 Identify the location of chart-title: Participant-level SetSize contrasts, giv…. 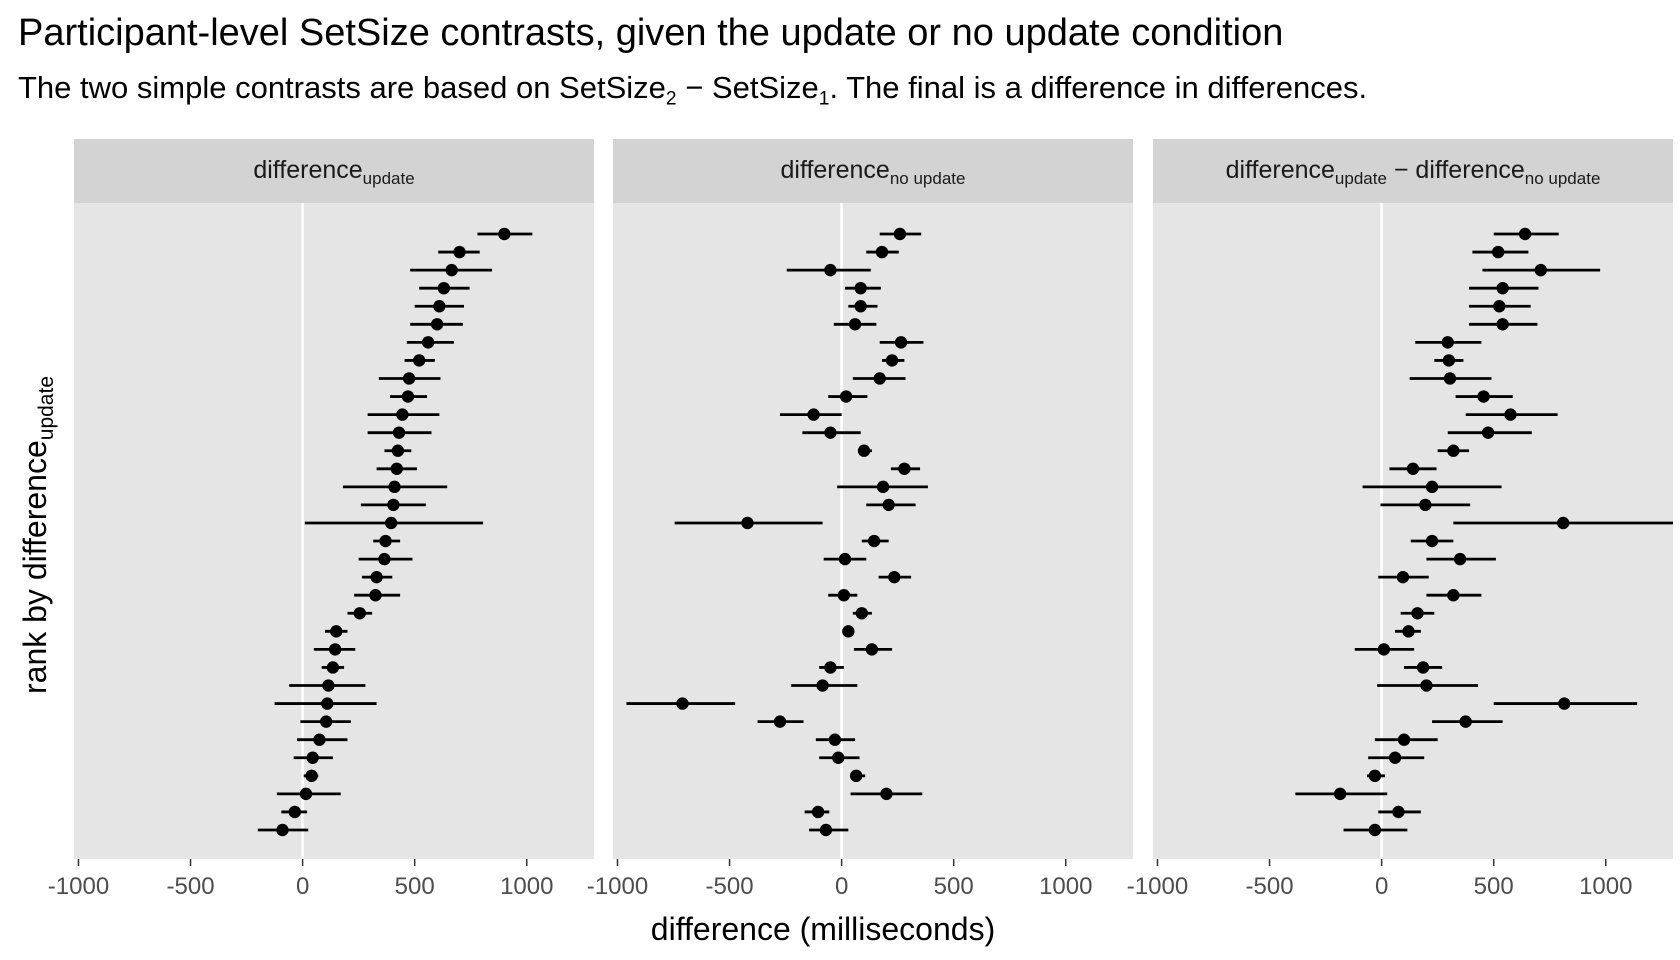
(651, 33).